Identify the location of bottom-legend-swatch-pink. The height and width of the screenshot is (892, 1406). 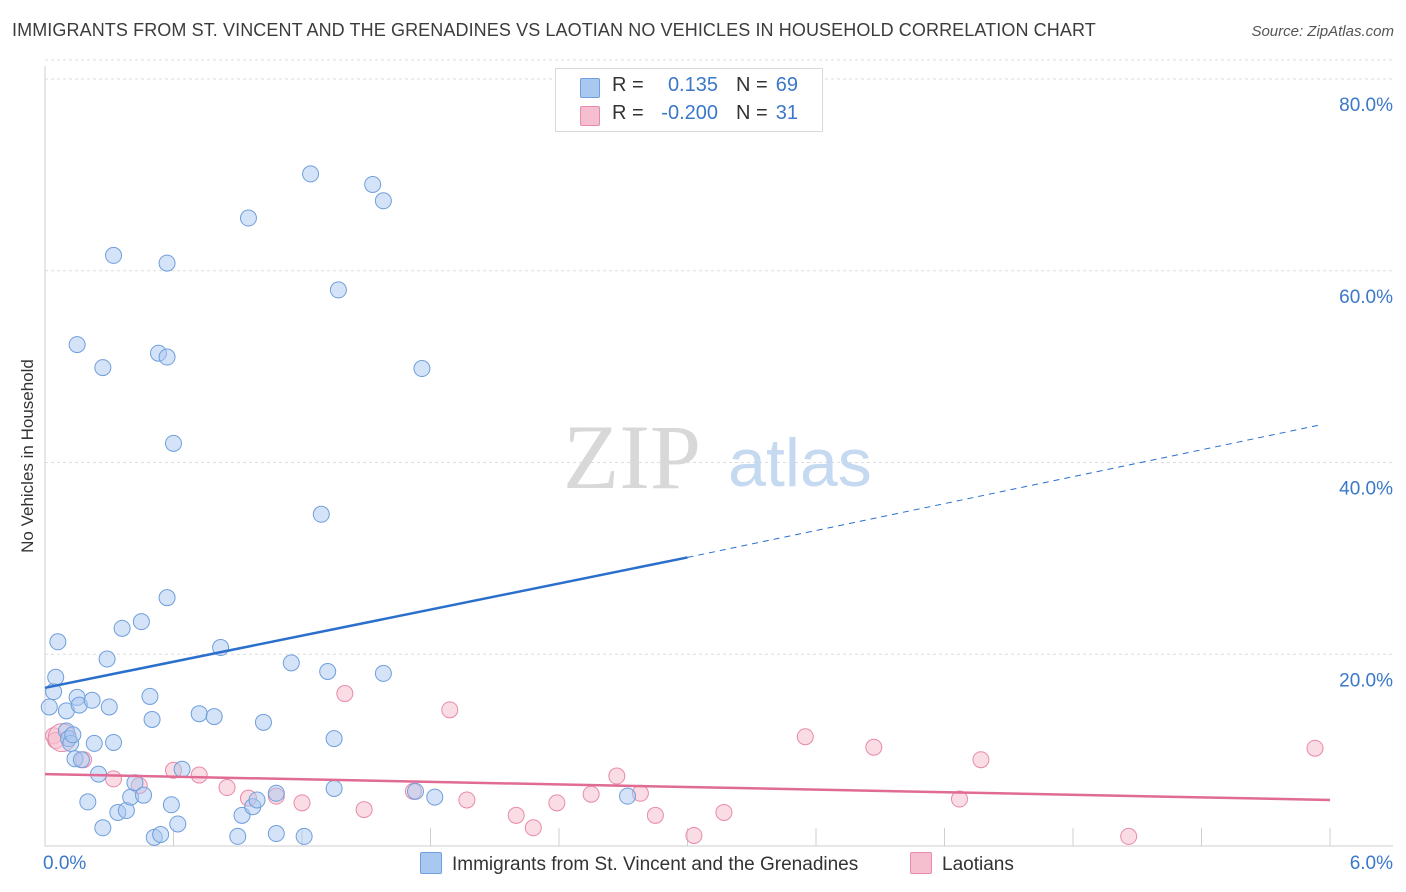
(921, 863).